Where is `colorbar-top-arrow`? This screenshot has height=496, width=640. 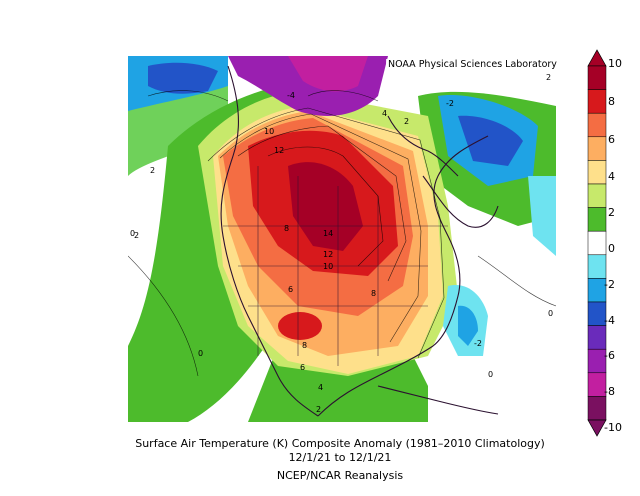
colorbar-top-arrow is located at coordinates (597, 58).